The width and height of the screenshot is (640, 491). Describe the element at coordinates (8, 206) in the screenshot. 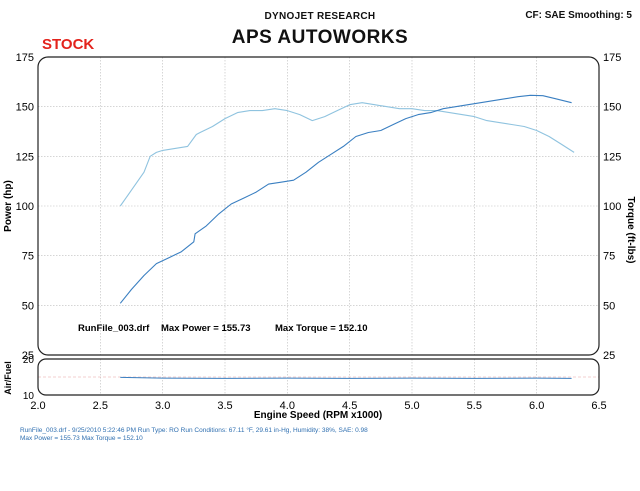

I see `y-axis-label: Power (hp)` at that location.